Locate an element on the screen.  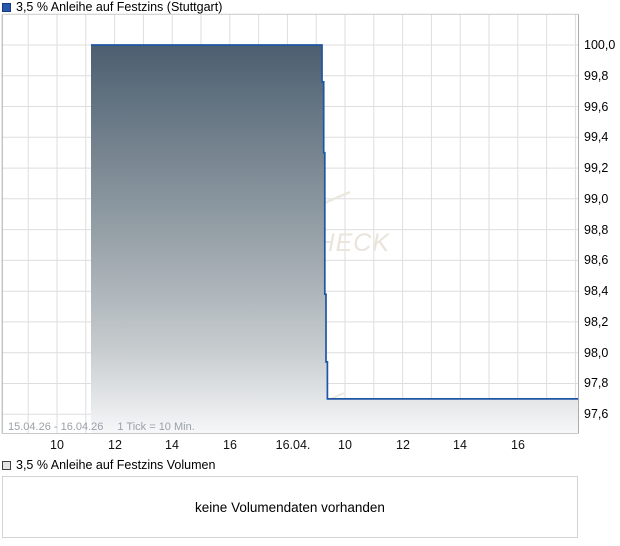
y-axis-label: 98,2 is located at coordinates (596, 322).